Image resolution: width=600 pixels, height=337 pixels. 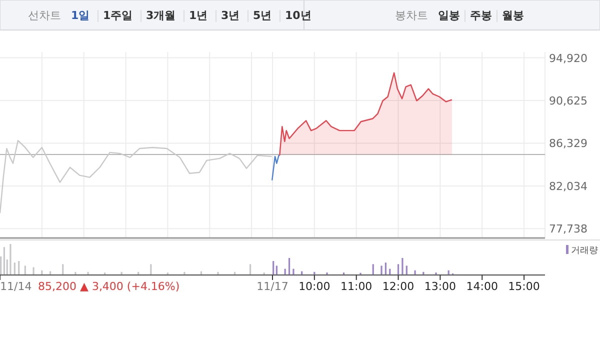 I want to click on x-tick-label: 11/17, so click(x=272, y=286).